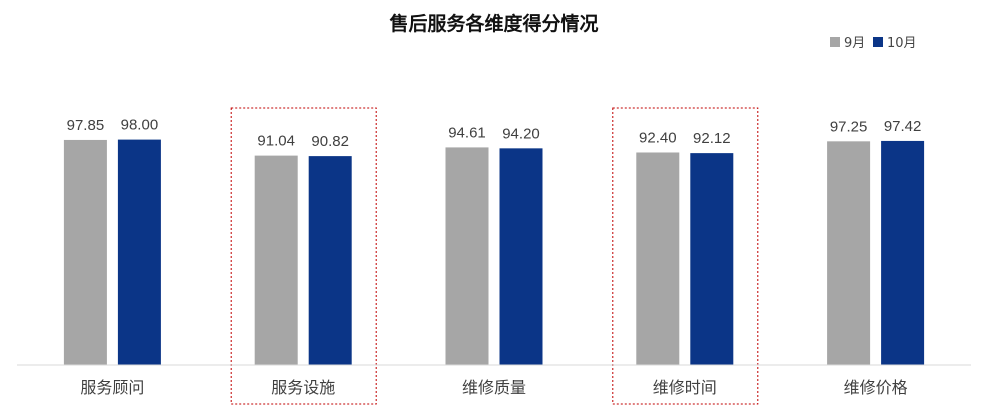  I want to click on value-label-oct-1: 90.82, so click(330, 141).